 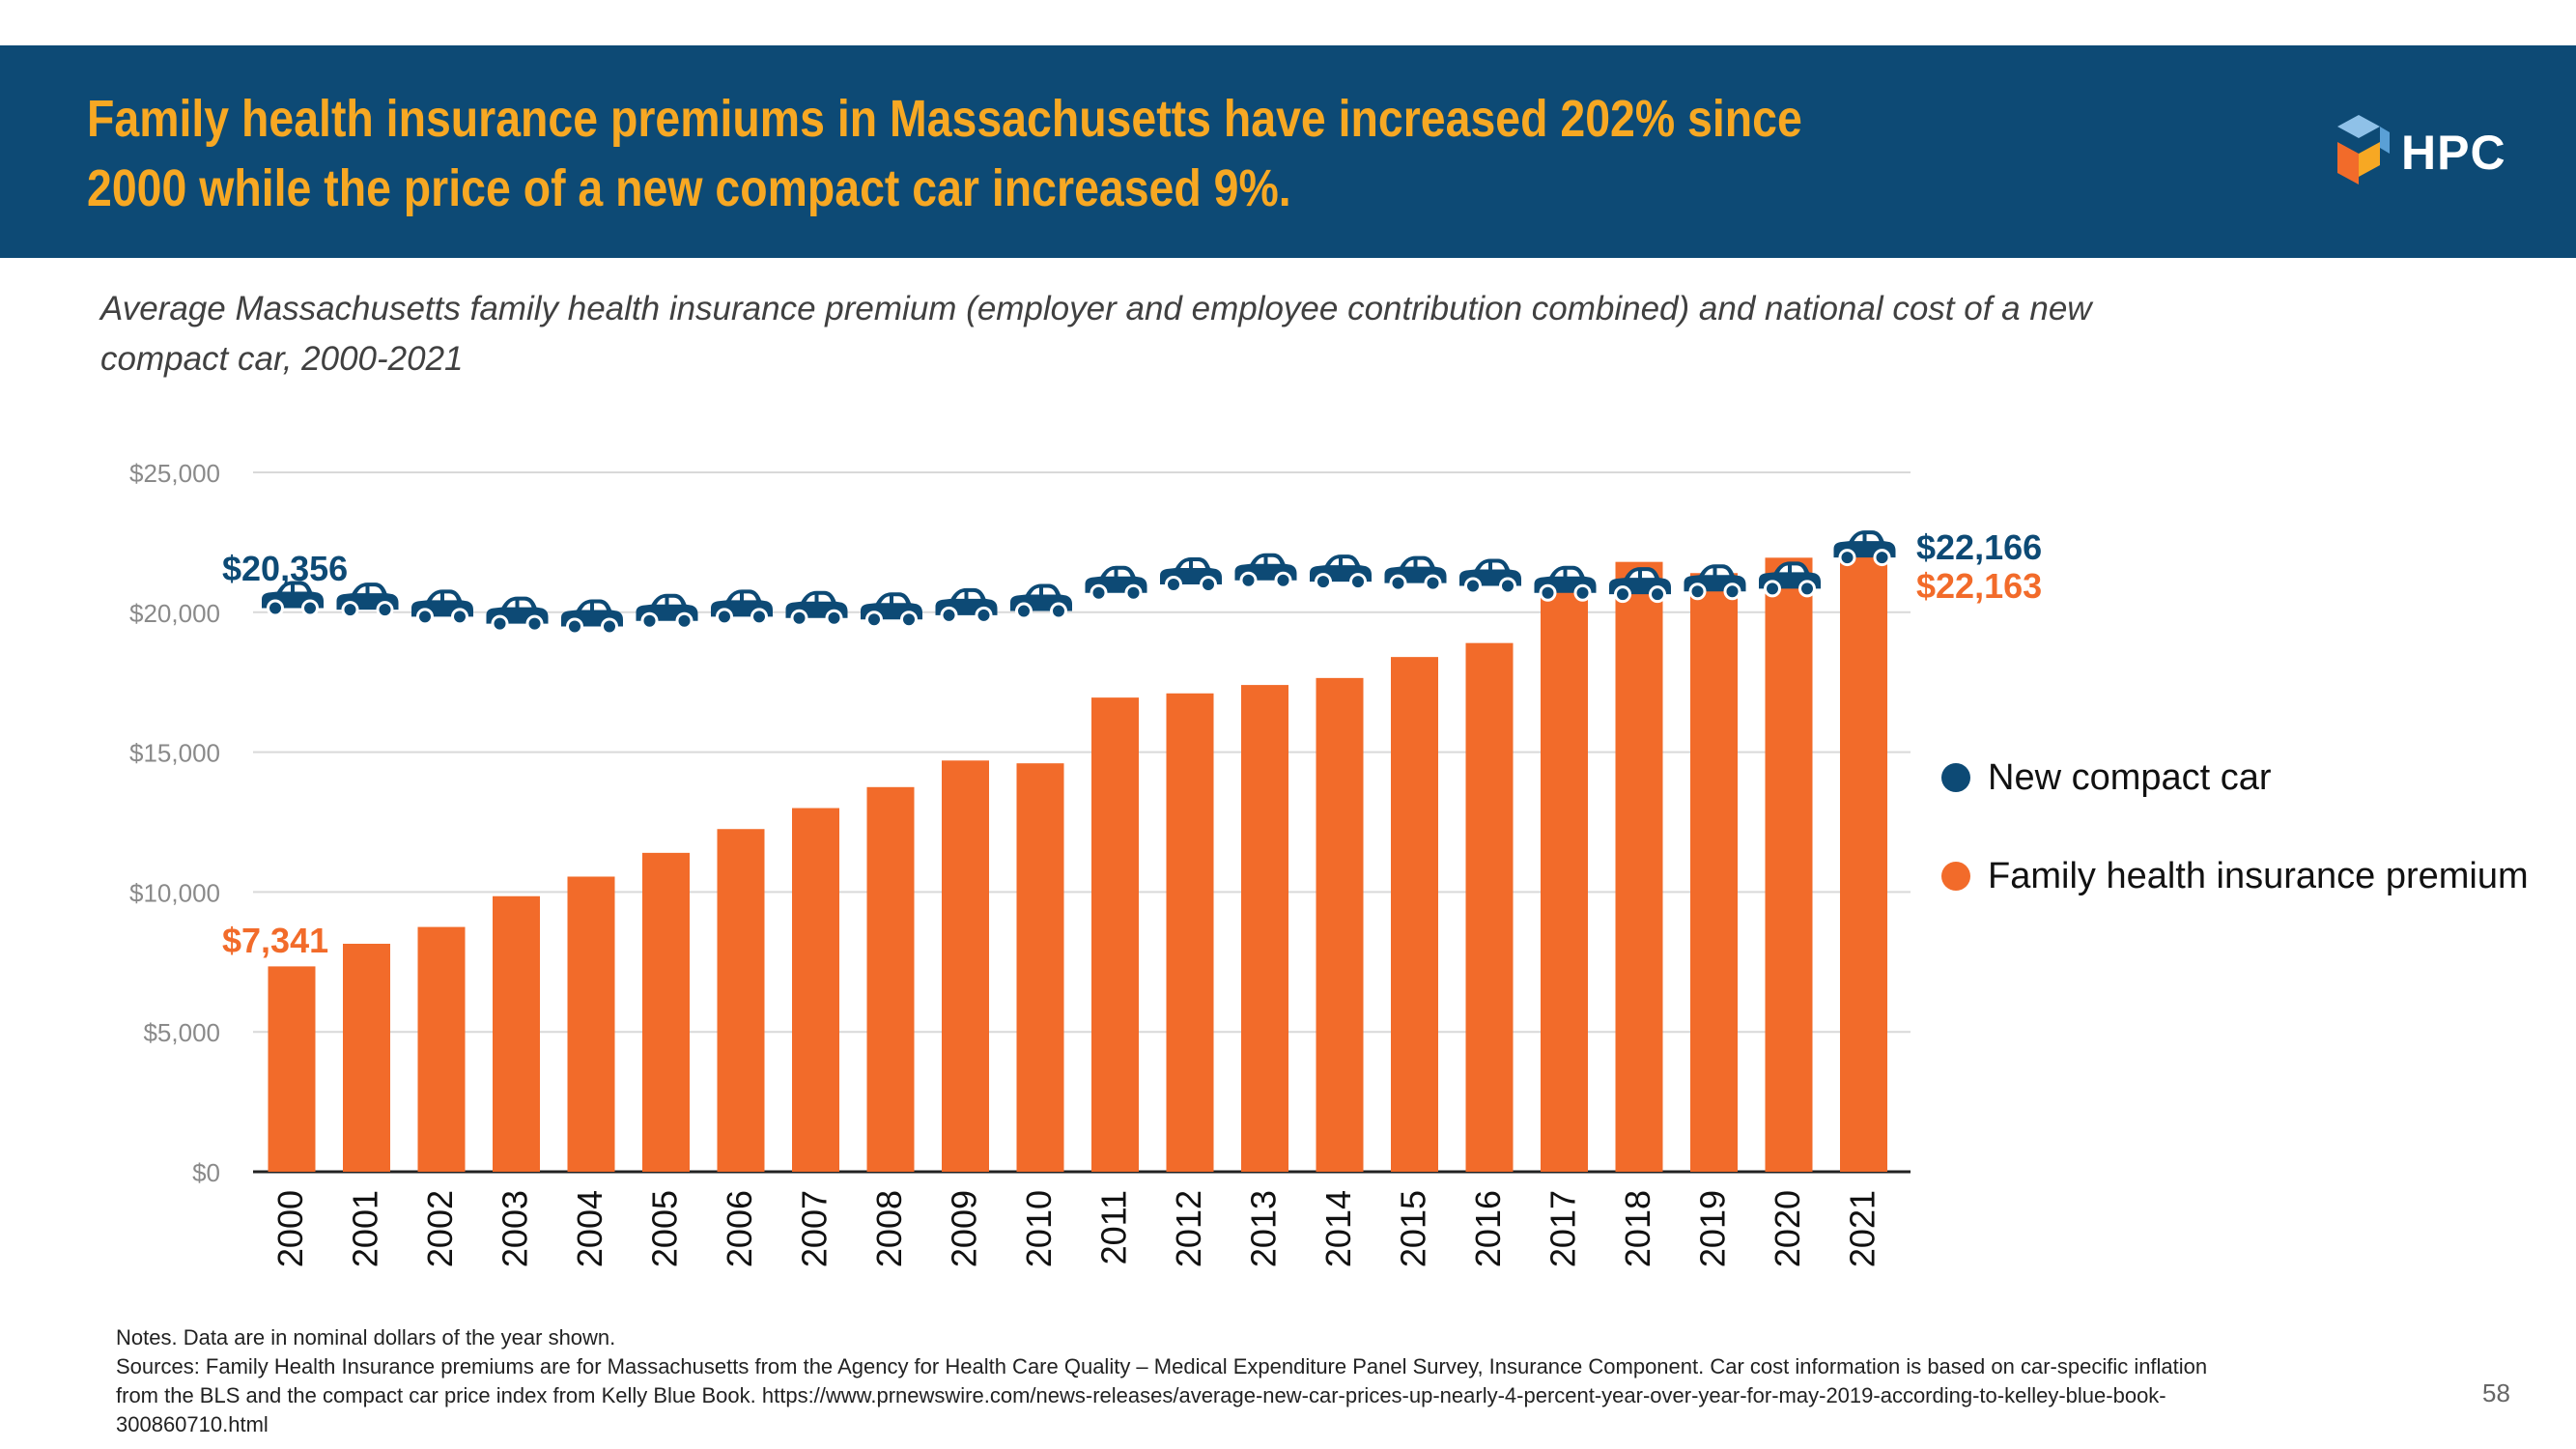 What do you see at coordinates (1787, 1228) in the screenshot?
I see `x-tick-label: 2020` at bounding box center [1787, 1228].